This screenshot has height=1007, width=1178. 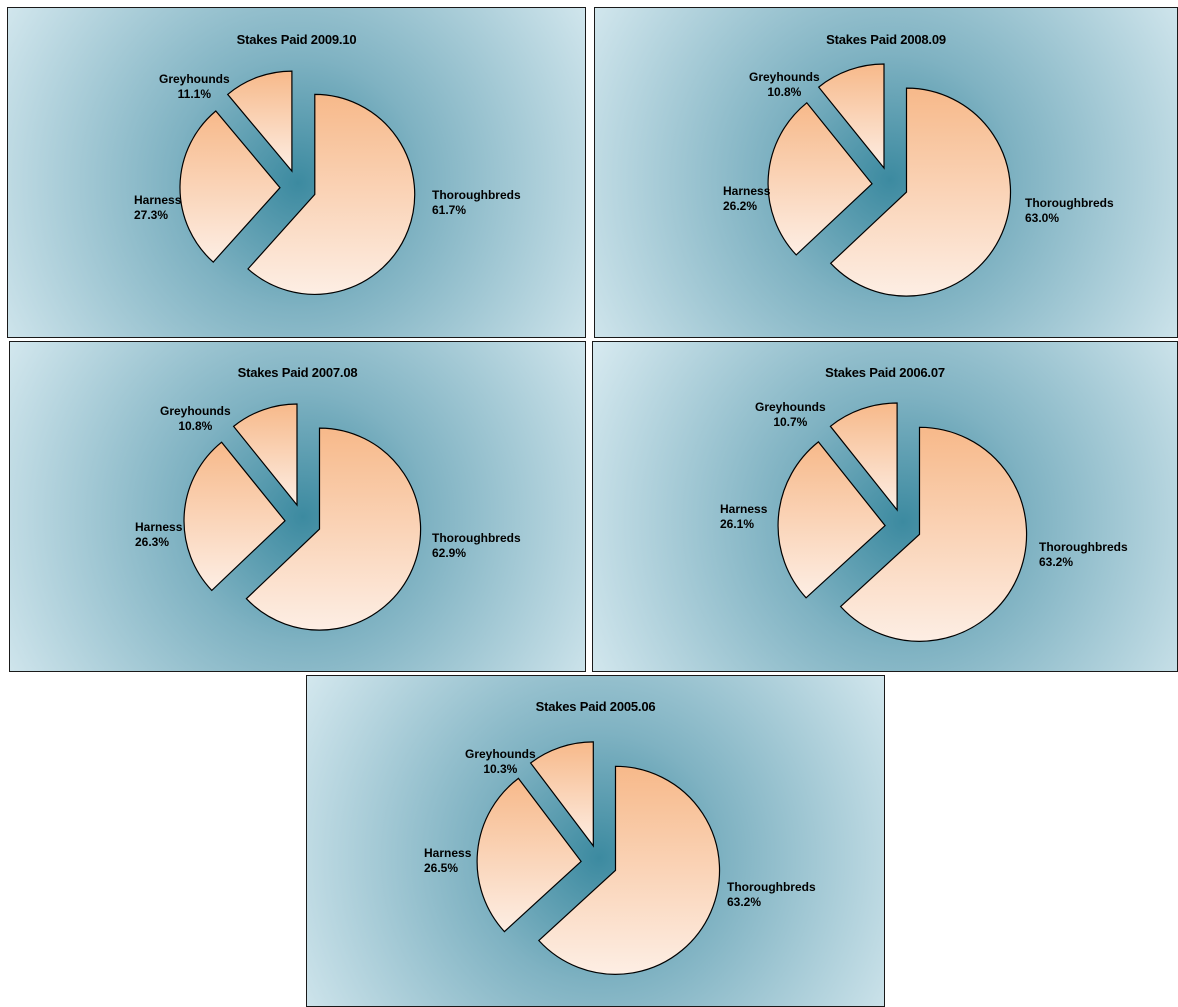 I want to click on slice-label-thoroughbreds: Thoroughbreds 62.9%, so click(x=476, y=545).